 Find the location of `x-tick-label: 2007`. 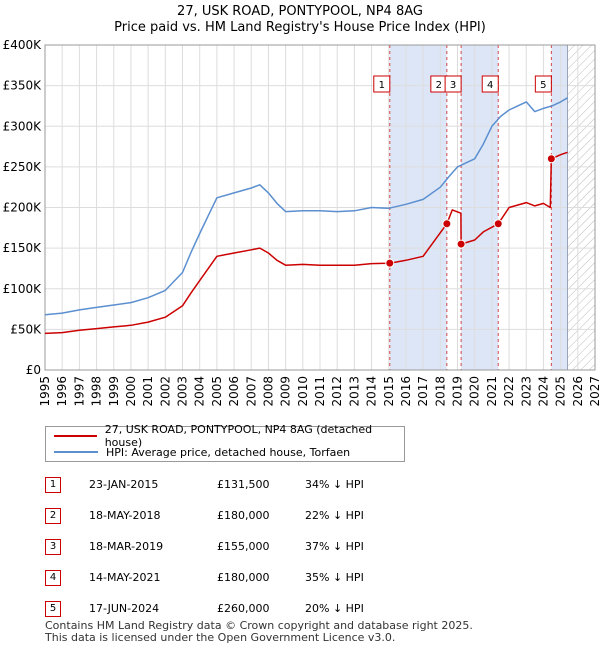

x-tick-label: 2007 is located at coordinates (251, 391).